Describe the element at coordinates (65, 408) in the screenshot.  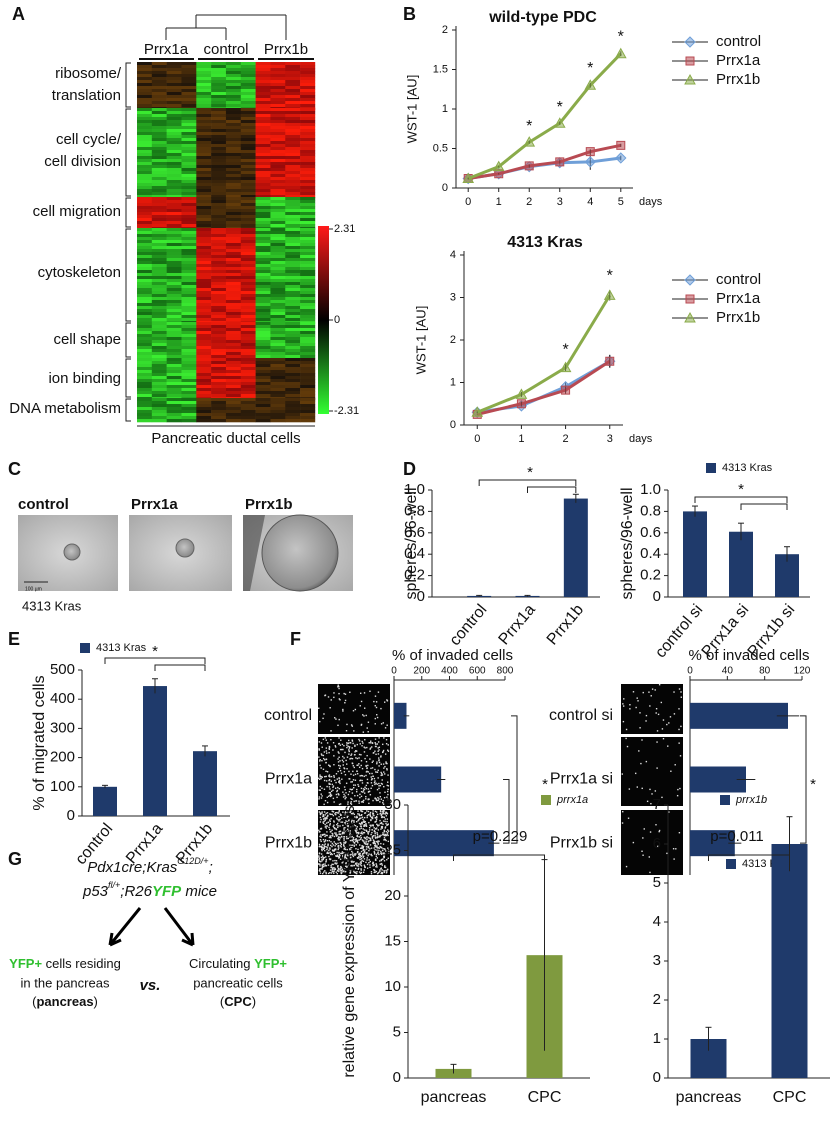
I see `row-label: DNA metabolism` at that location.